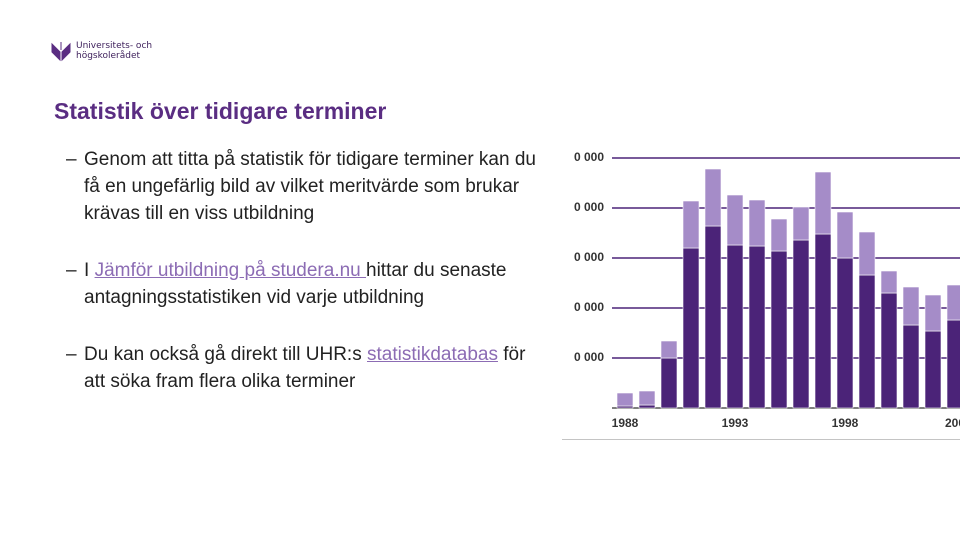 The height and width of the screenshot is (540, 960). What do you see at coordinates (225, 354) in the screenshot?
I see `bullet-text: Du kan också gå direkt till UHR:s` at bounding box center [225, 354].